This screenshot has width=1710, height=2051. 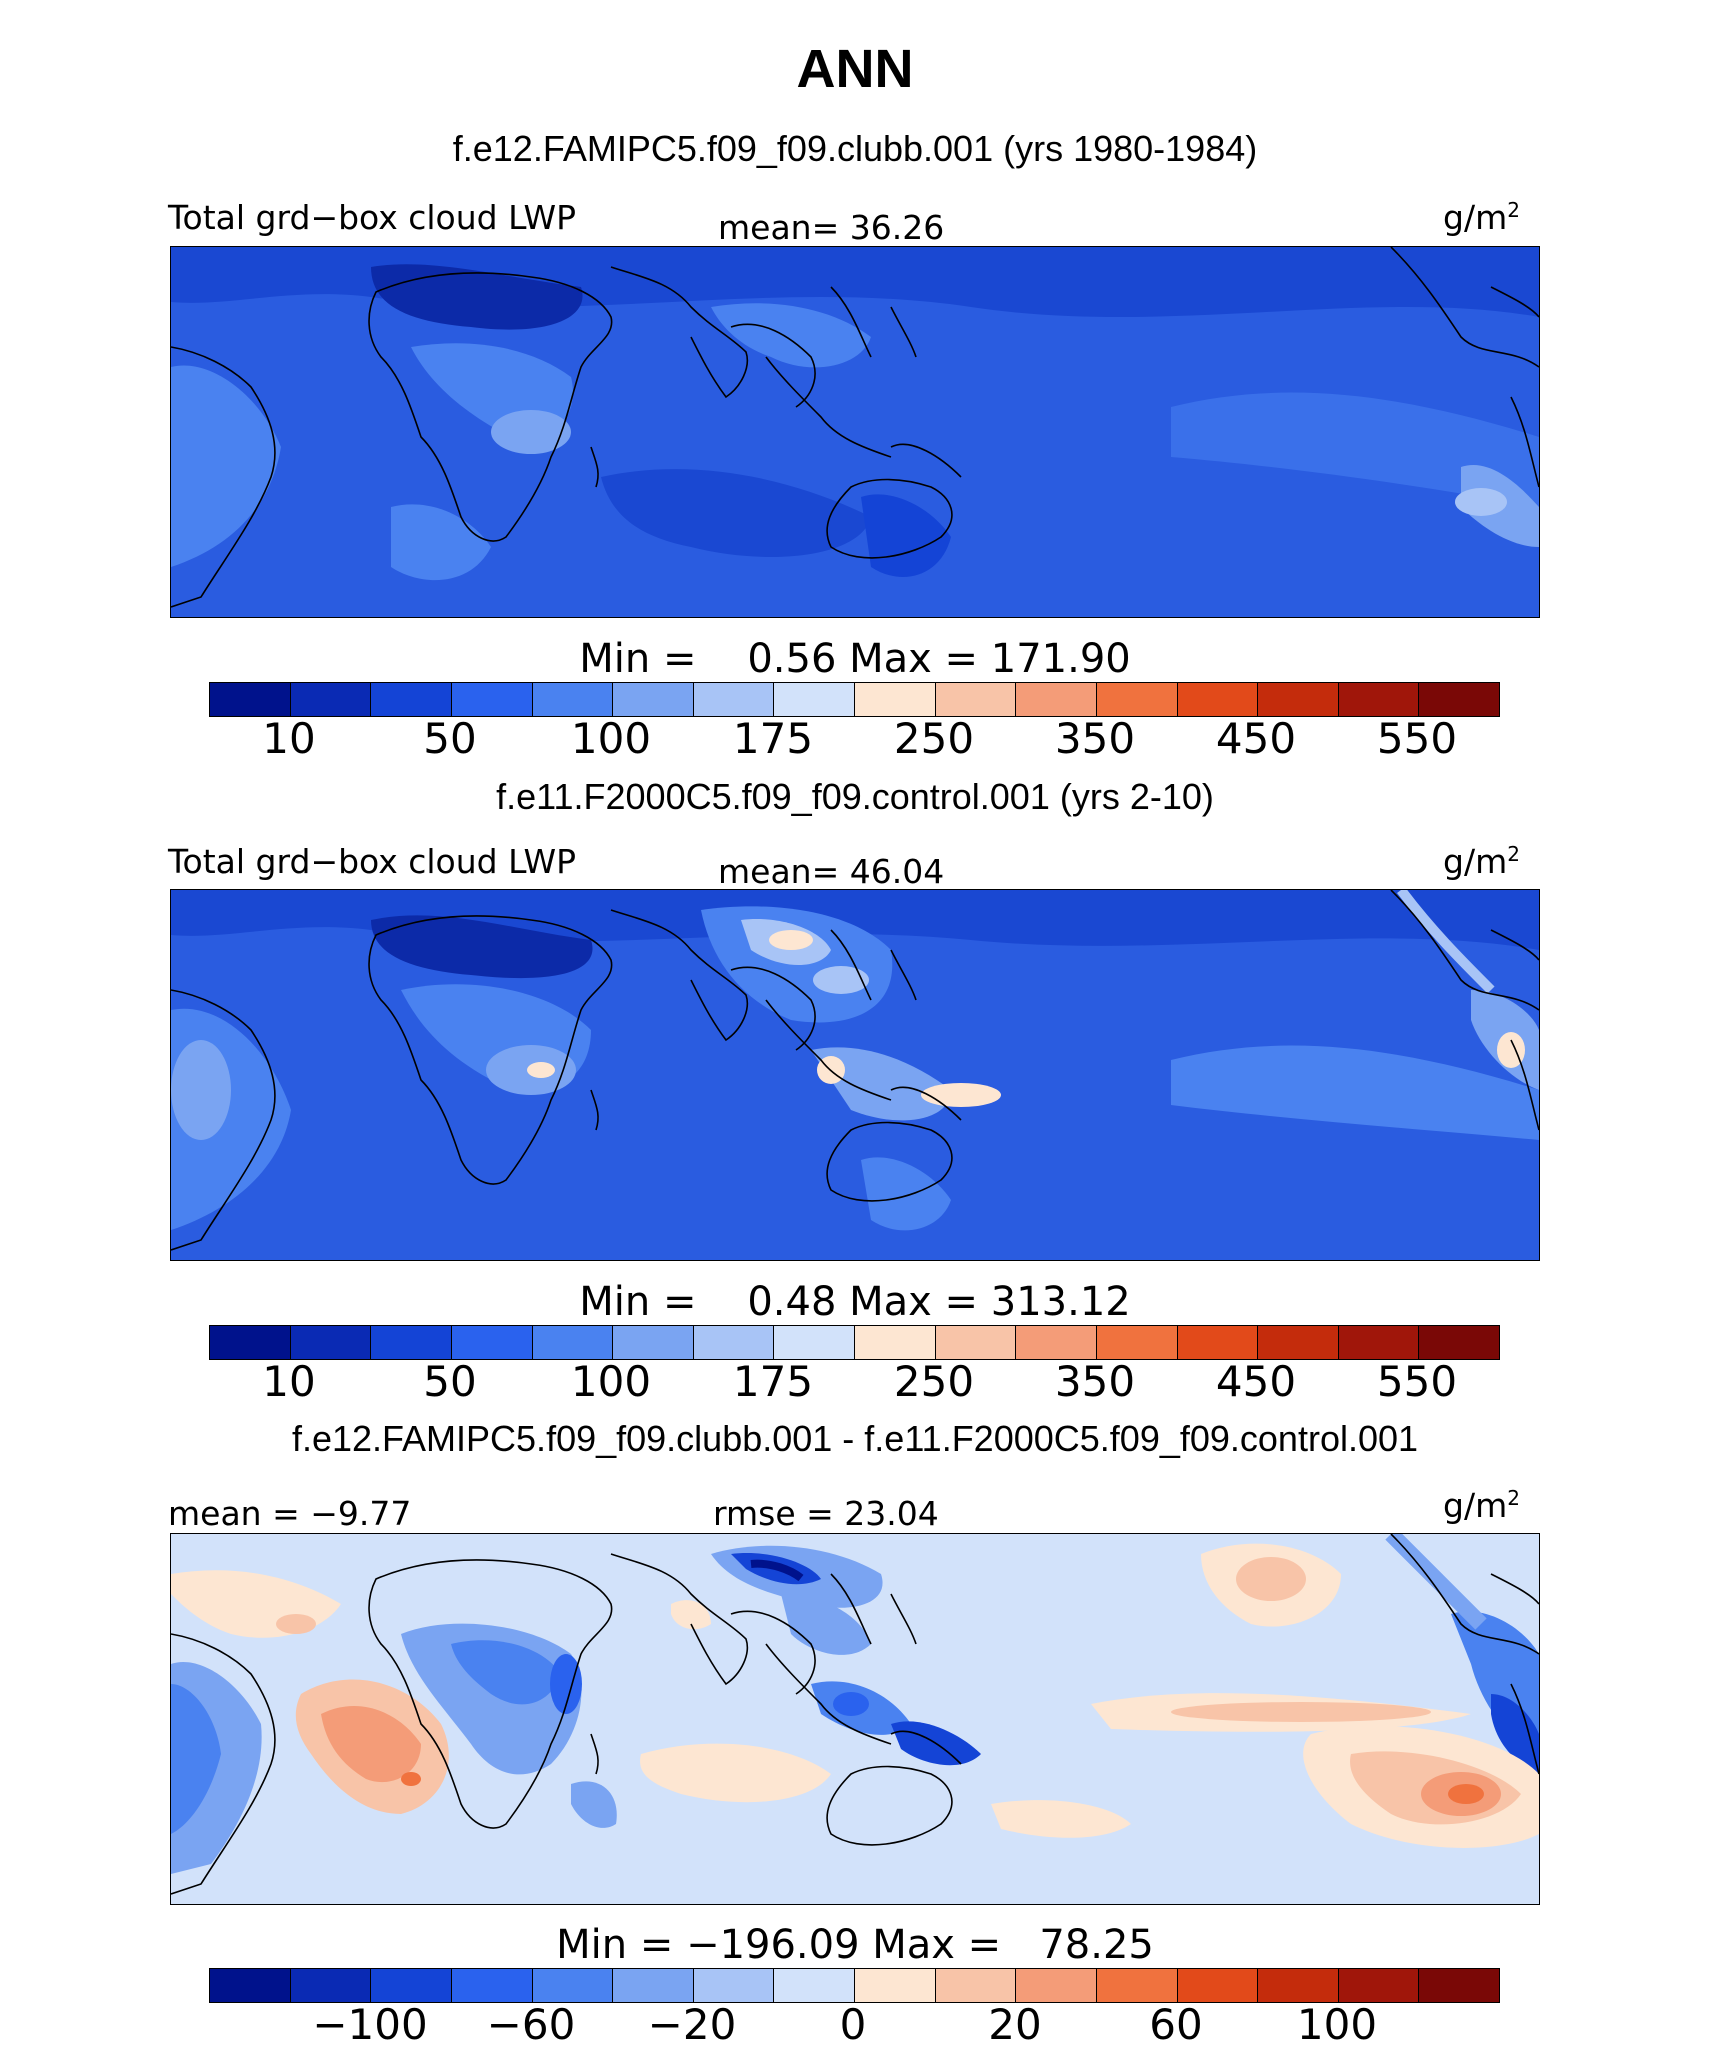 I want to click on panel1-colorbar, so click(x=854, y=699).